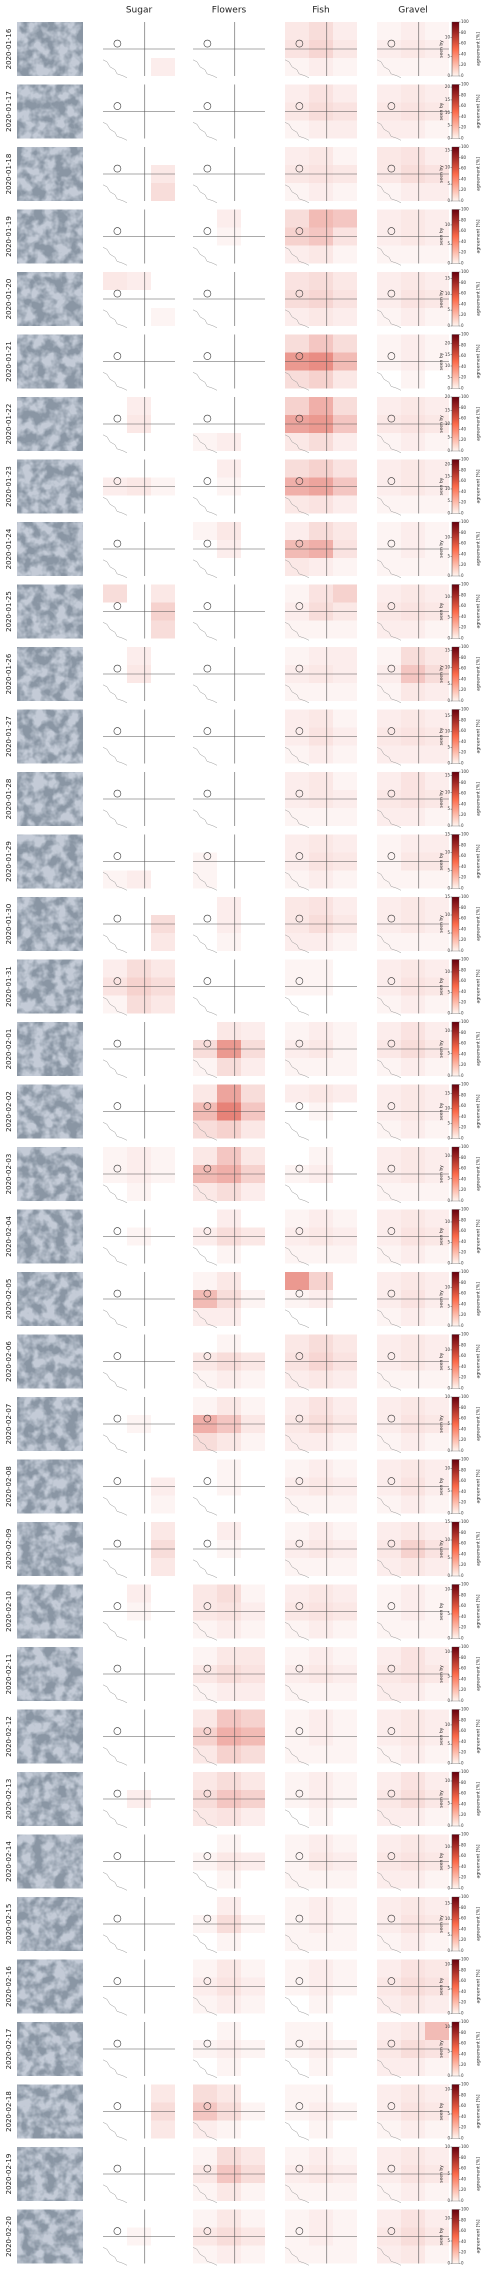 Image resolution: width=500 pixels, height=2273 pixels. Describe the element at coordinates (455, 361) in the screenshot. I see `colorbar` at that location.